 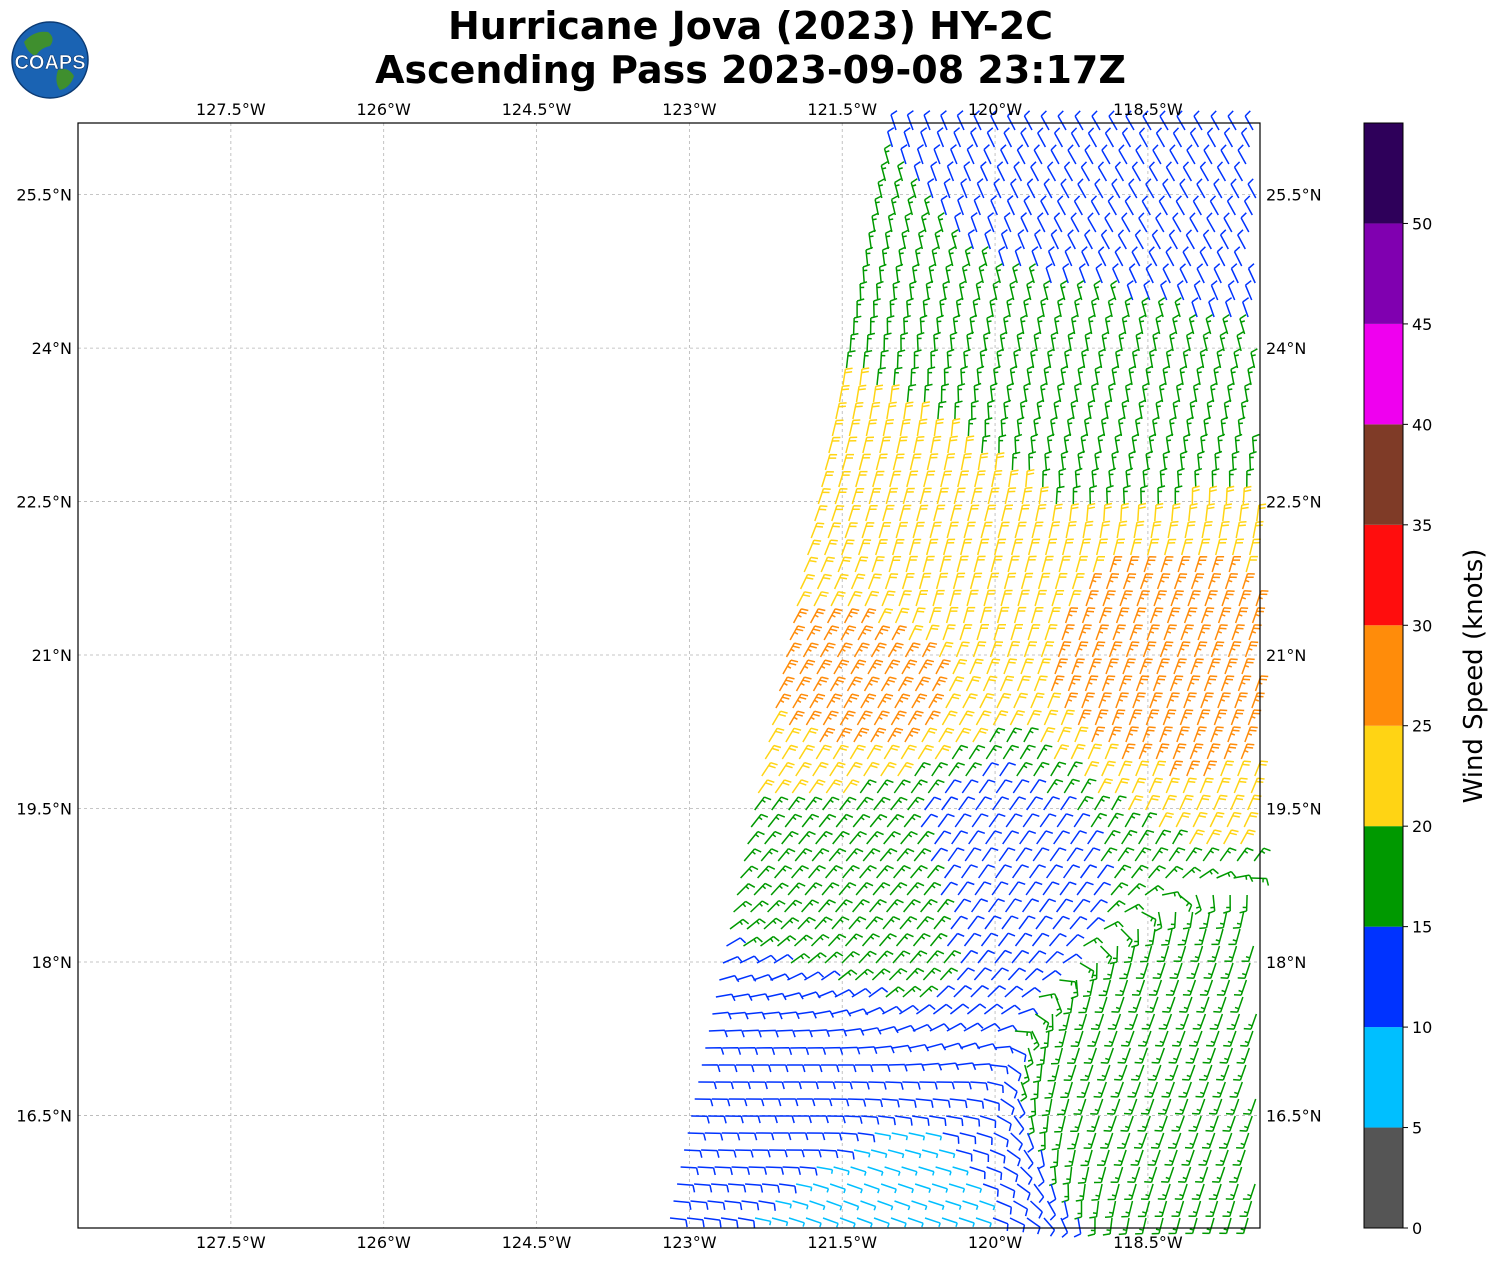 What do you see at coordinates (1383, 675) in the screenshot?
I see `colorbar-frame` at bounding box center [1383, 675].